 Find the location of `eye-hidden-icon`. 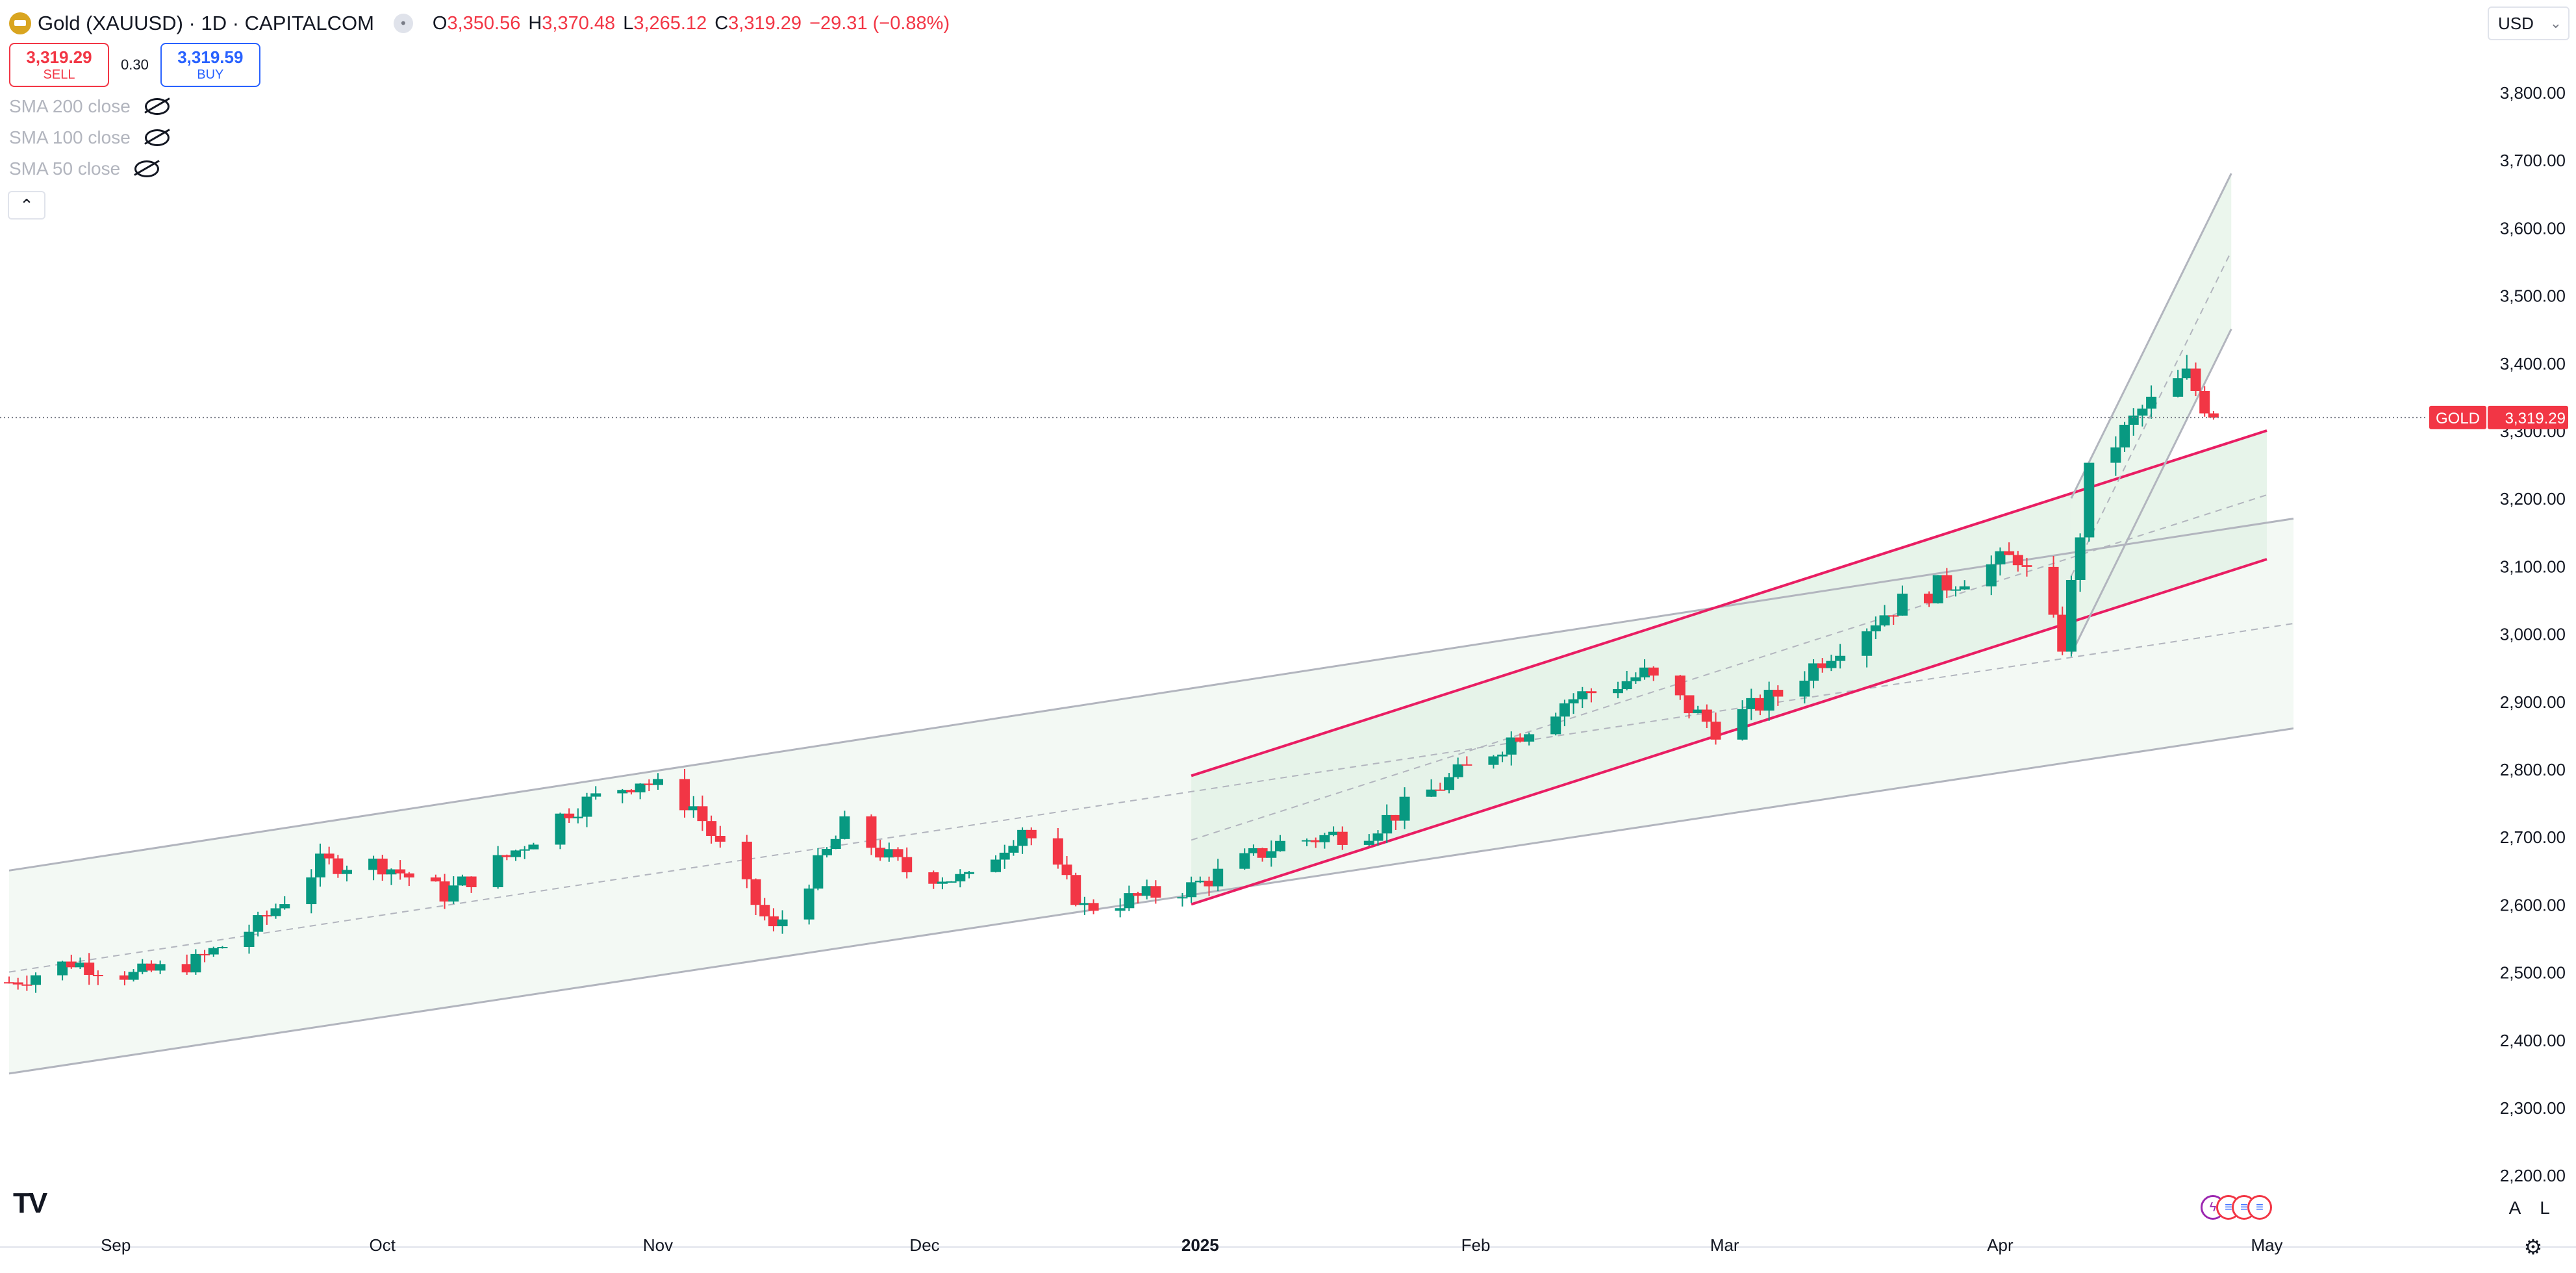

eye-hidden-icon is located at coordinates (147, 168).